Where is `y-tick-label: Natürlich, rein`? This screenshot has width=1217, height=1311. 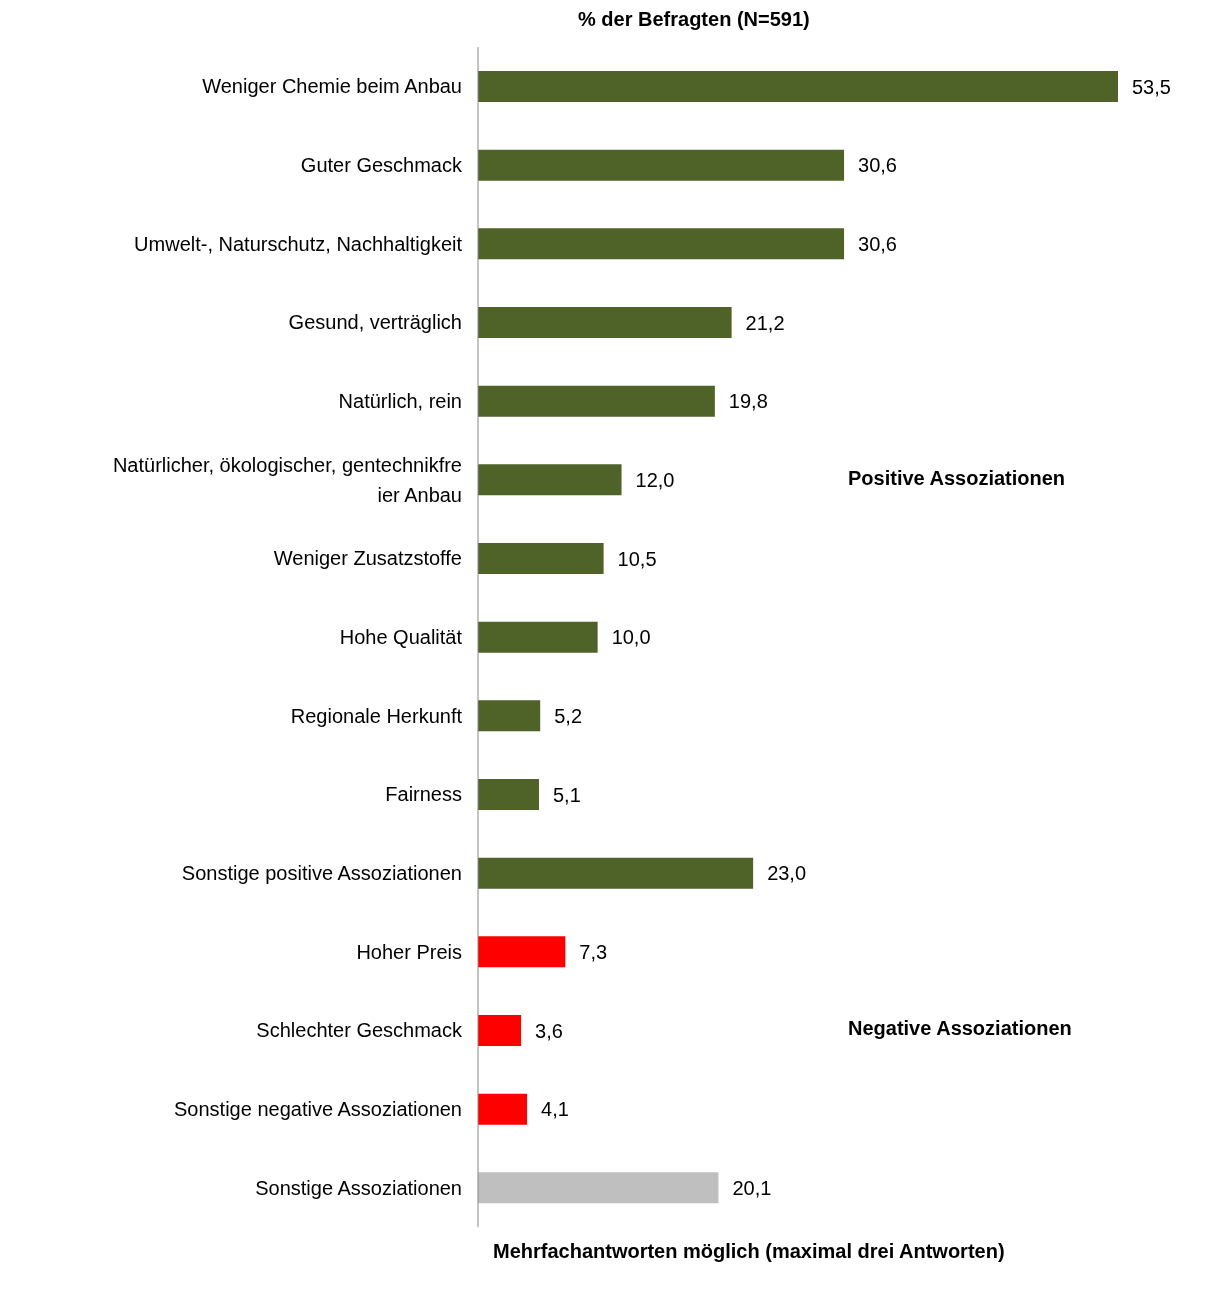
y-tick-label: Natürlich, rein is located at coordinates (400, 401).